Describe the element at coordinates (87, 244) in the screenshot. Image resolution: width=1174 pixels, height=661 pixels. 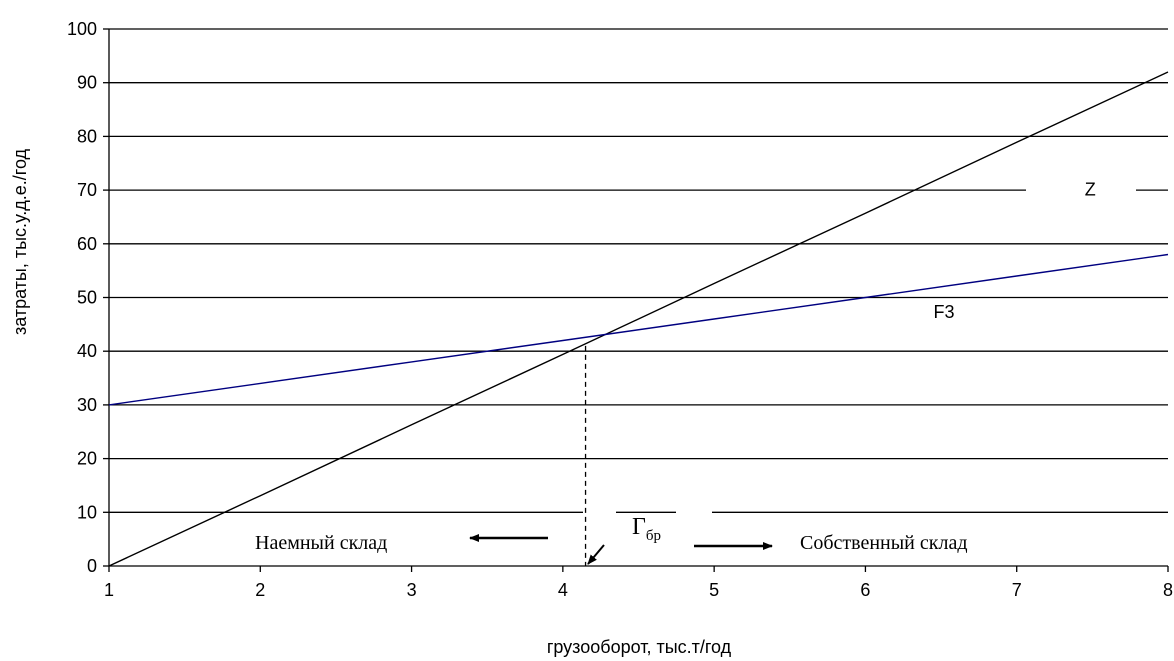
I see `y-tick-label: 60` at that location.